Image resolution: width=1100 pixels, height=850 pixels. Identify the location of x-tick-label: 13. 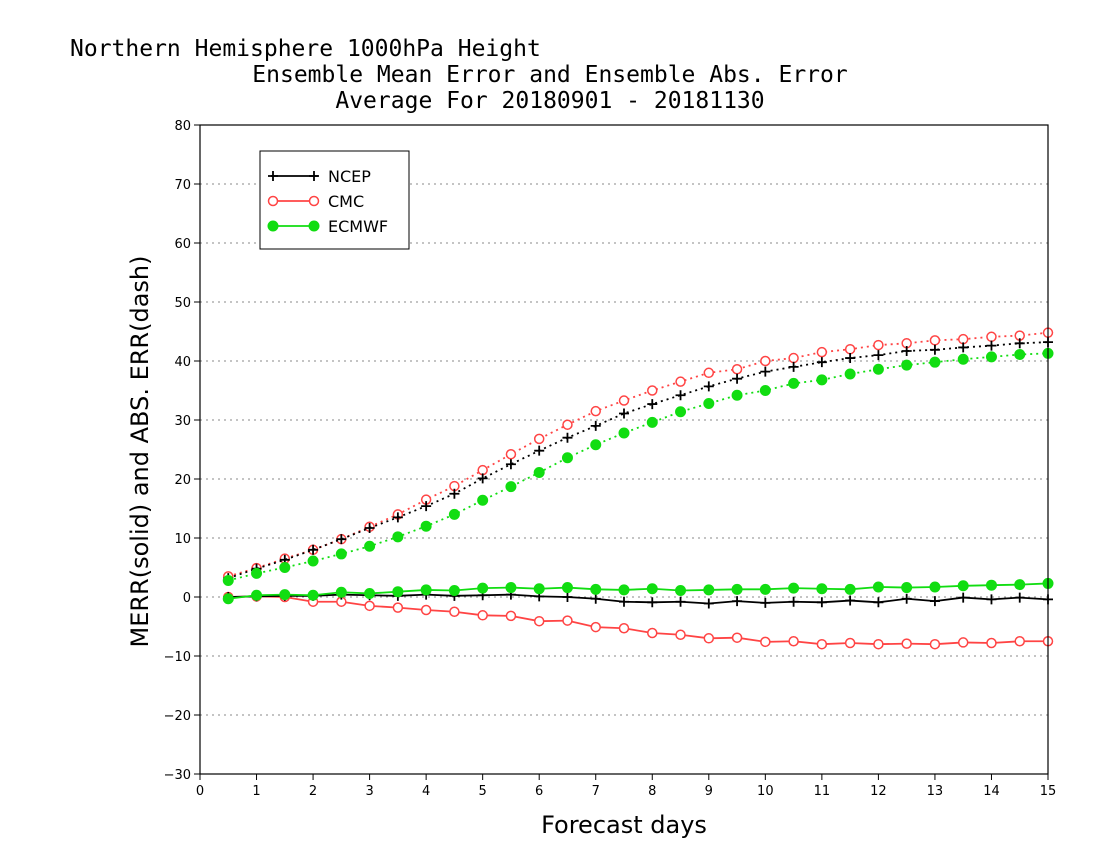
(935, 791).